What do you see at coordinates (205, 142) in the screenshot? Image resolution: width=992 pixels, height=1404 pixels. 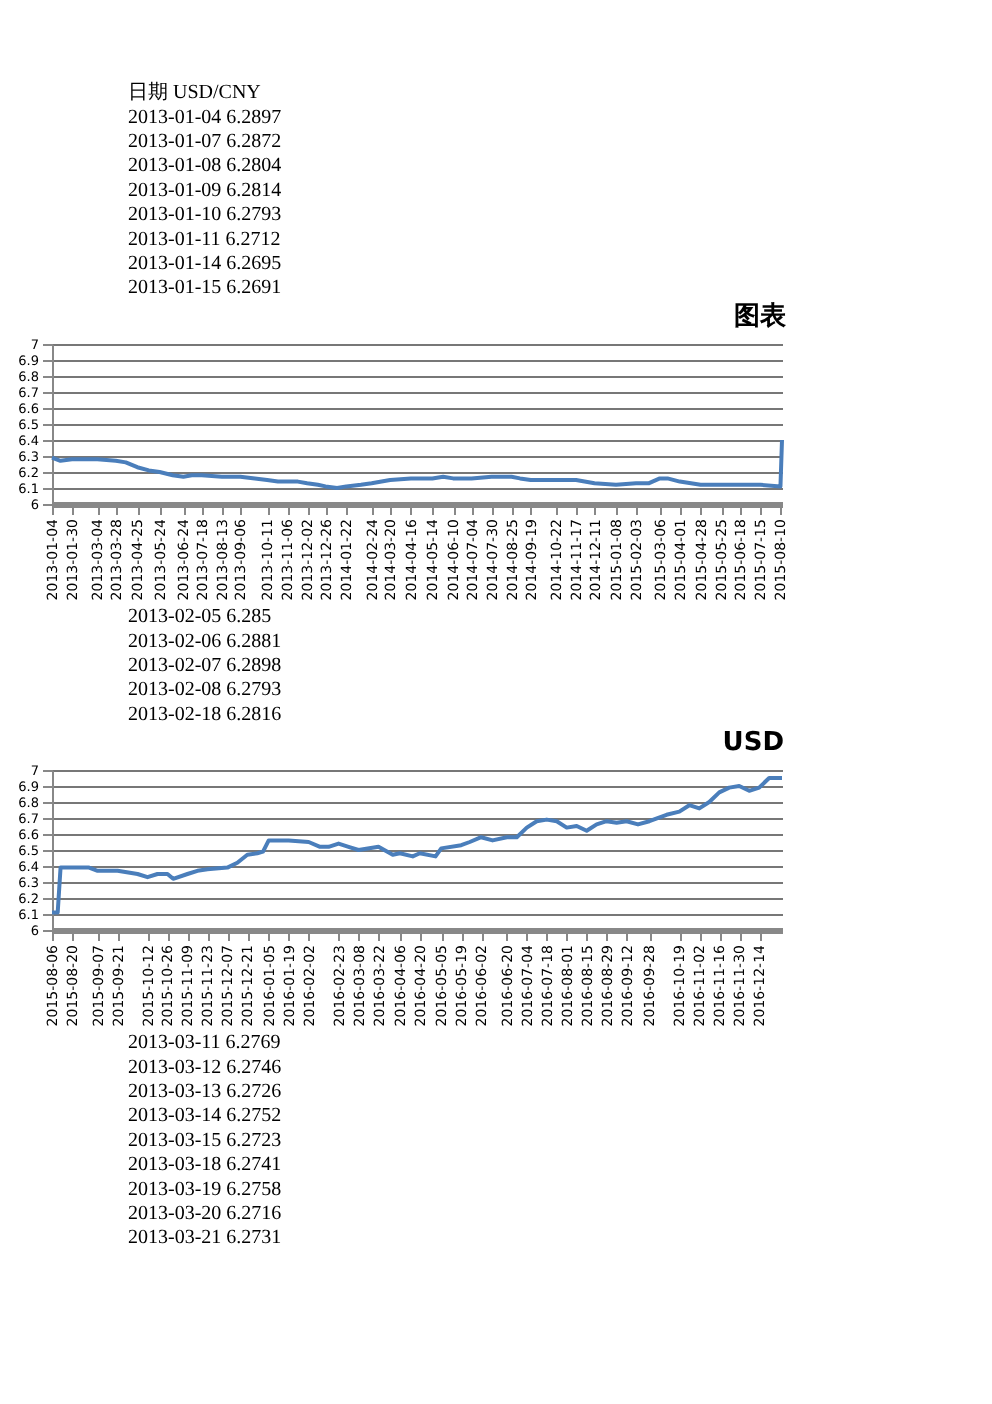 I see `text: 2013-01-07 6.2872` at bounding box center [205, 142].